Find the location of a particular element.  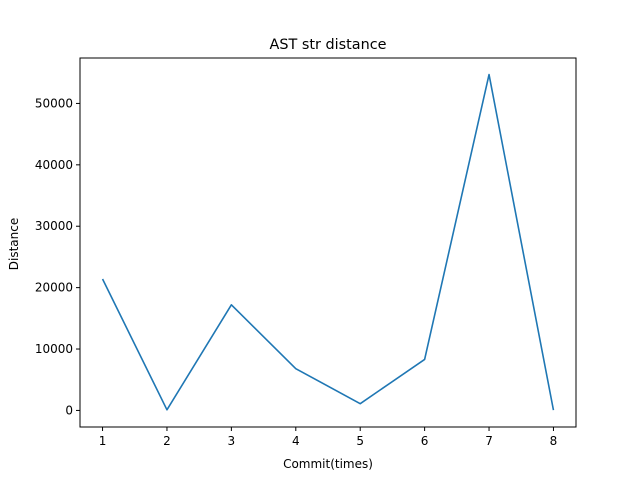

y-axis-label: Distance is located at coordinates (14, 244).